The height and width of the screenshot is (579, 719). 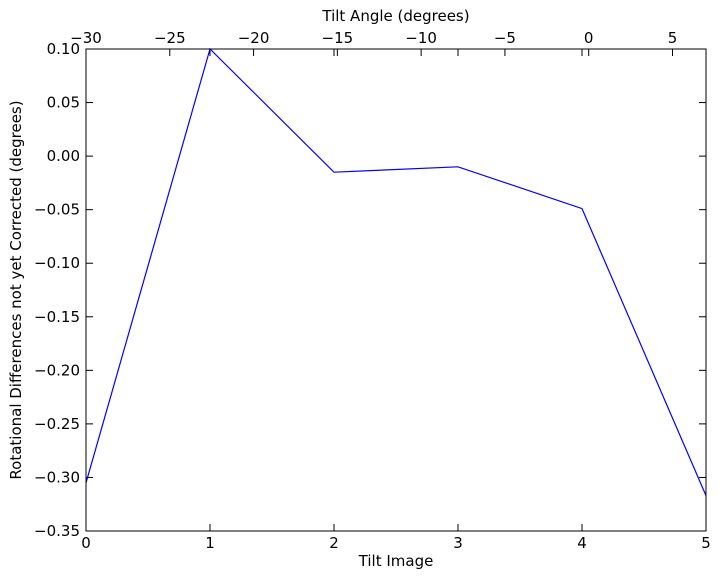 What do you see at coordinates (673, 38) in the screenshot?
I see `top-x-tick-label: 5` at bounding box center [673, 38].